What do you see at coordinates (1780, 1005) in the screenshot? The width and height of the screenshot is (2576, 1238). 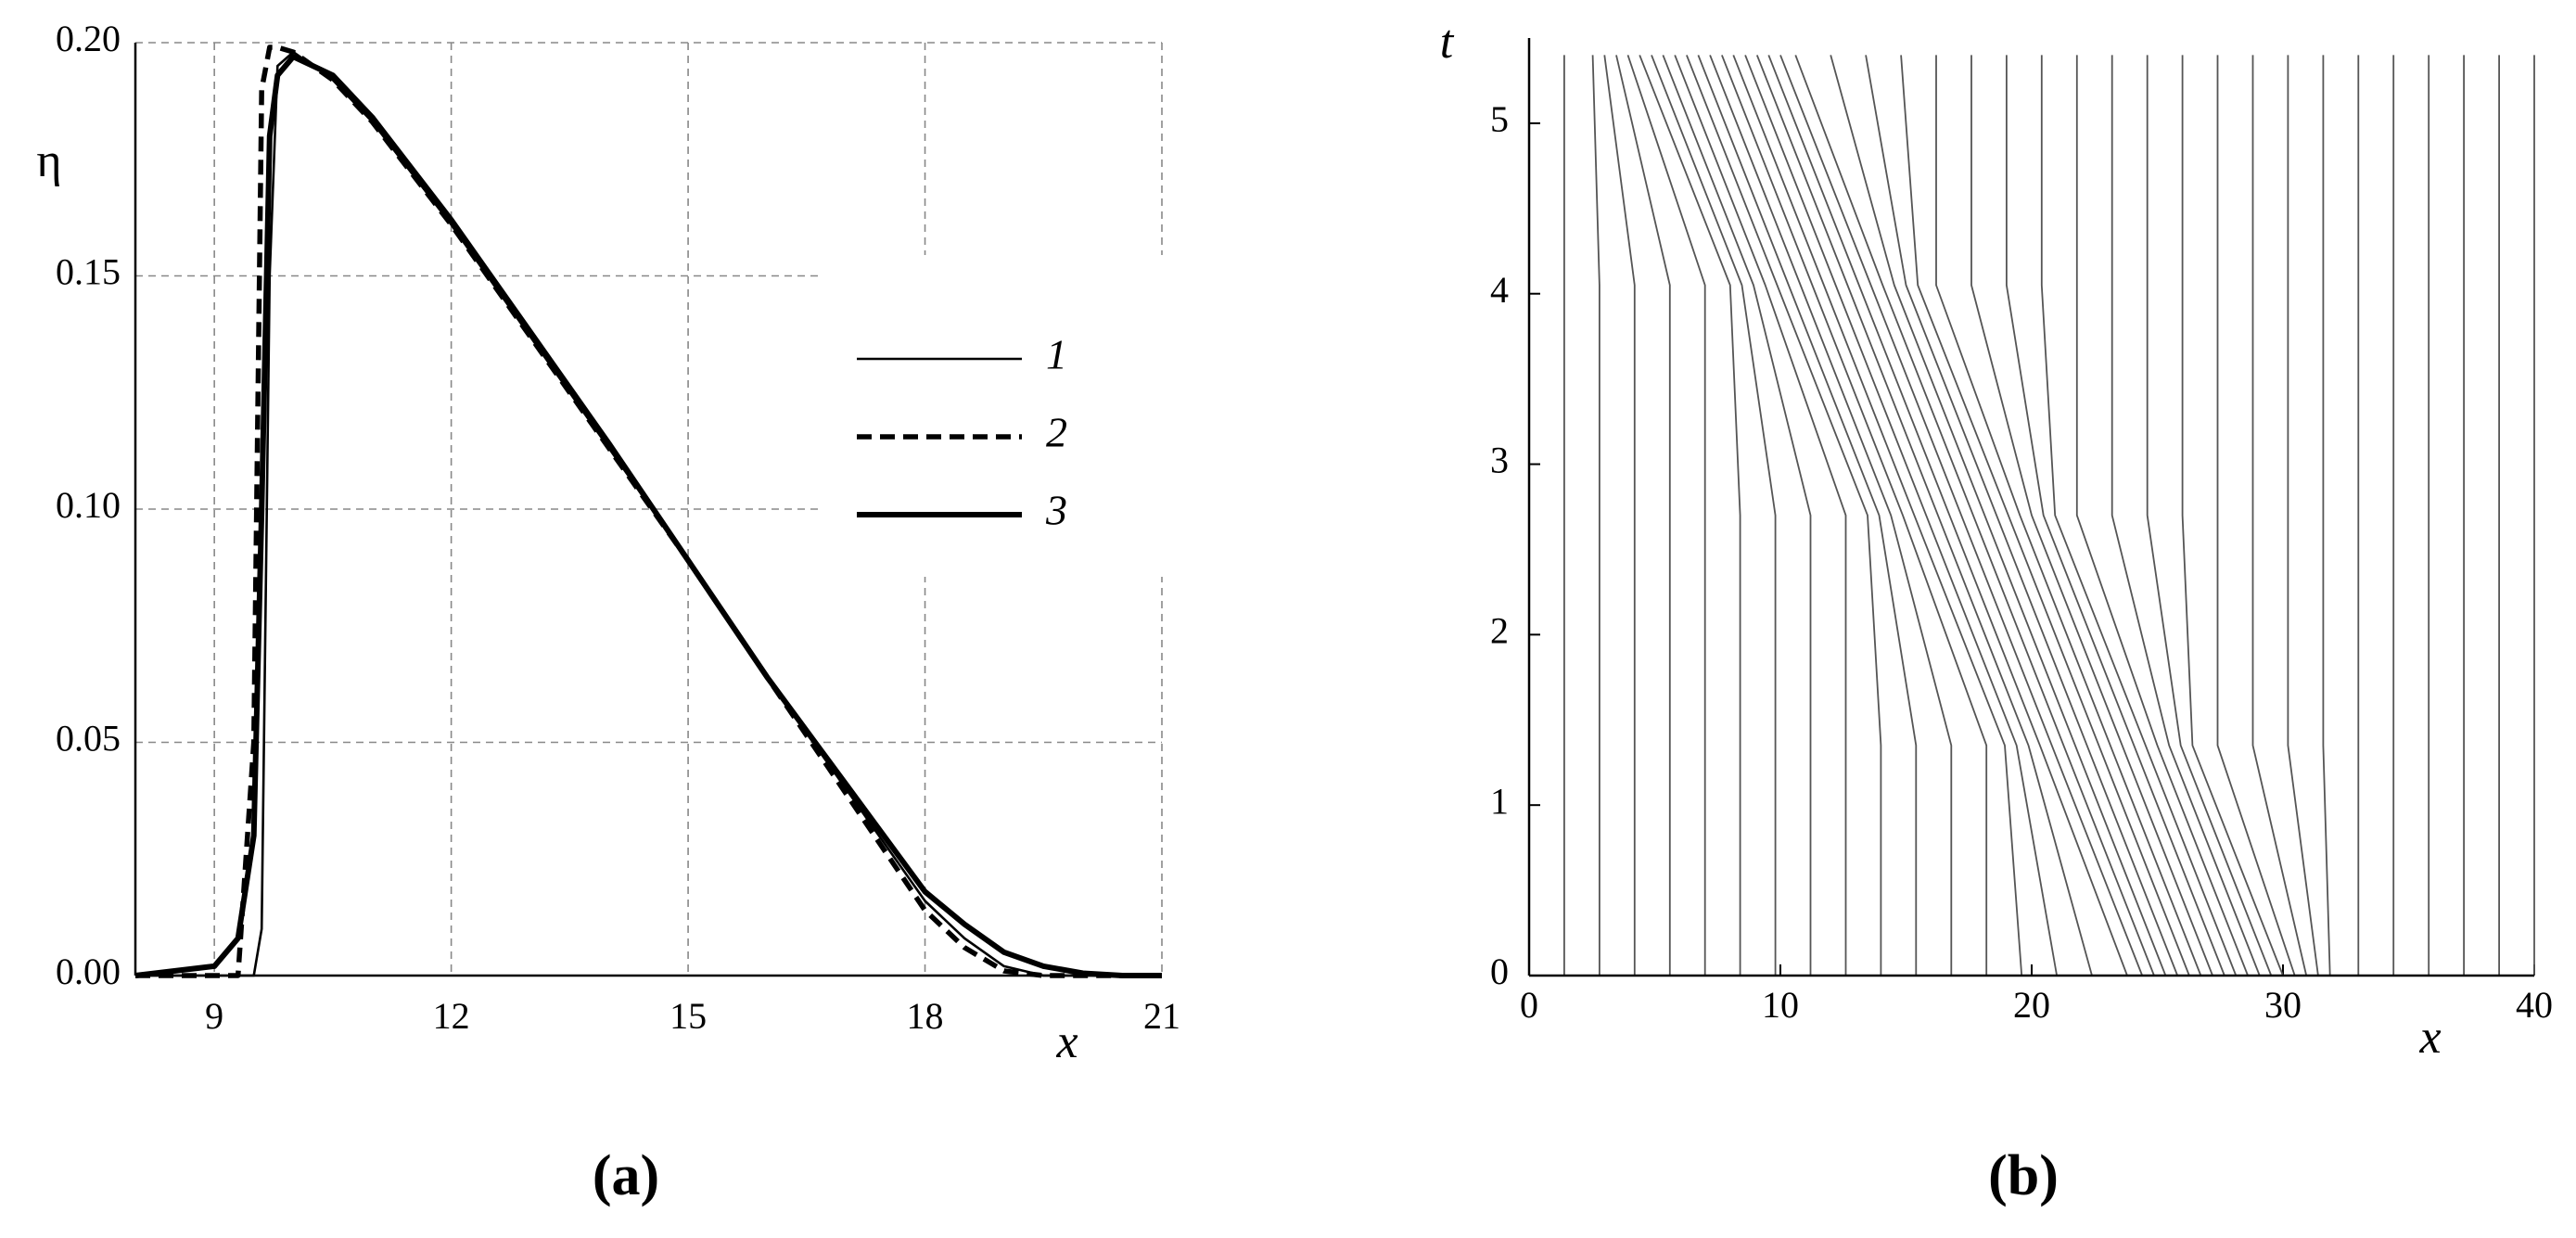 I see `x-tick-label: 10` at bounding box center [1780, 1005].